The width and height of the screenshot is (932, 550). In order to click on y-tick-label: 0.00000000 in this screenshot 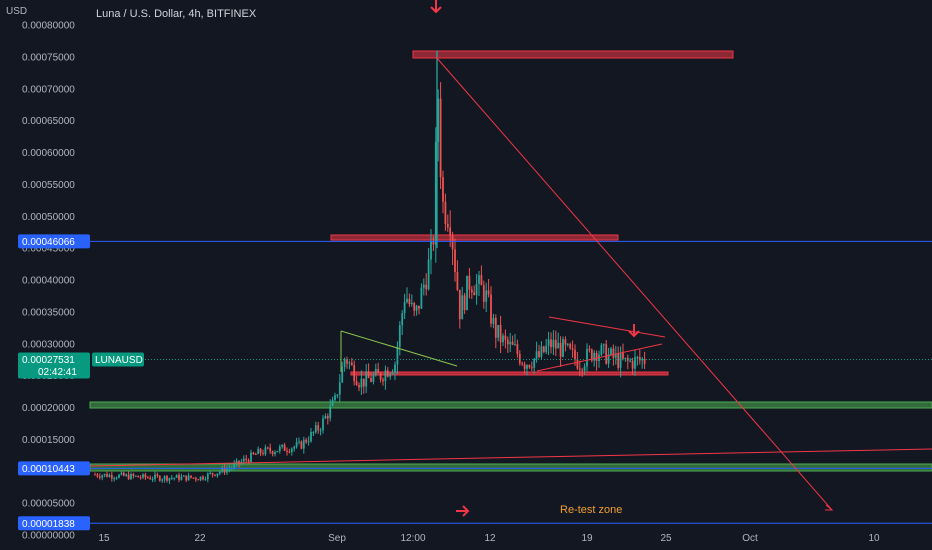, I will do `click(48, 536)`.